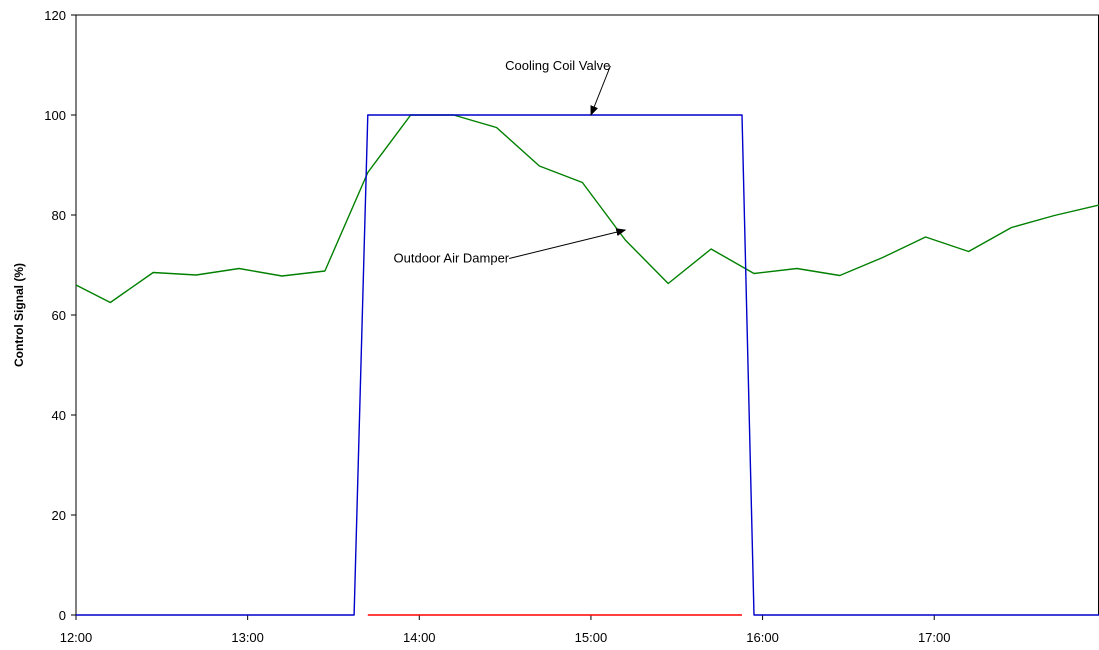 This screenshot has width=1099, height=650. I want to click on x-tick-label: 15:00, so click(591, 637).